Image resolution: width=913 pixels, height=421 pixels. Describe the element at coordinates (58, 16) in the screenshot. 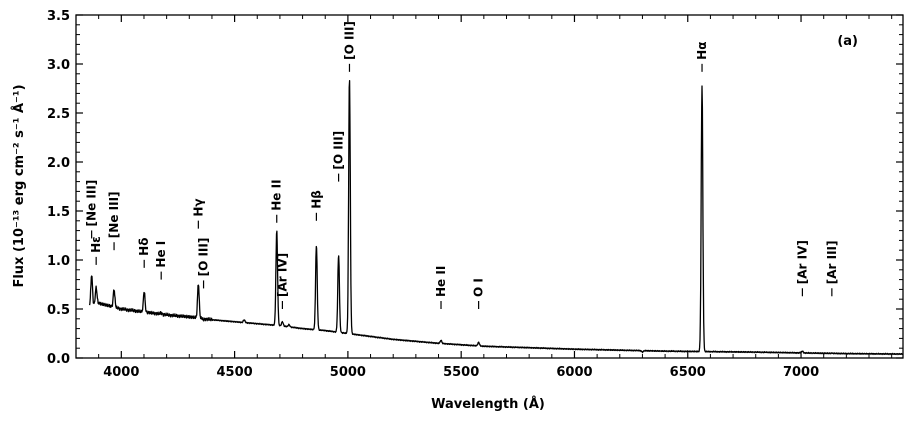

I see `y-tick-label: 3.5` at that location.